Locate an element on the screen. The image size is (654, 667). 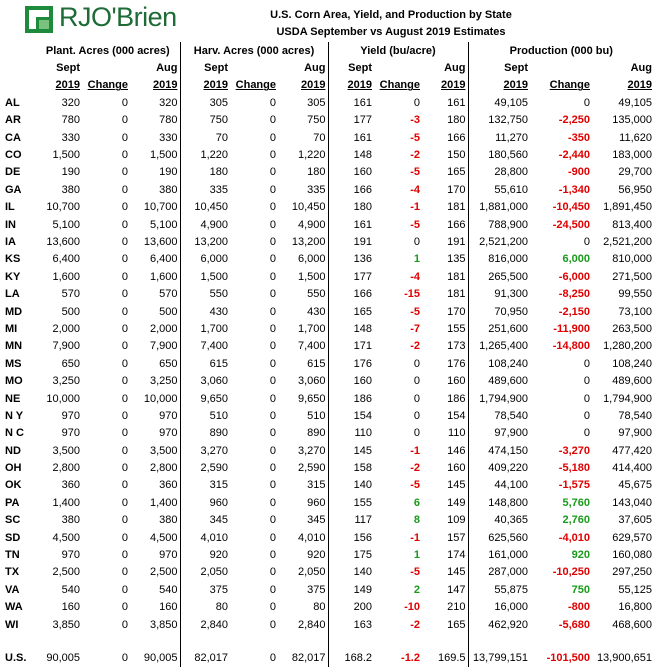
value-cell: 13,200 is located at coordinates (308, 241).